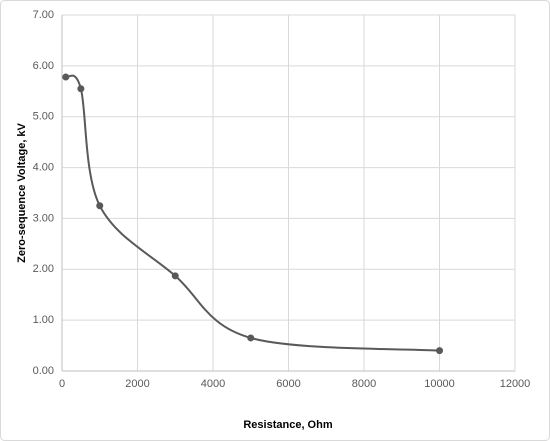  I want to click on y-tick-label: 7.00, so click(43, 15).